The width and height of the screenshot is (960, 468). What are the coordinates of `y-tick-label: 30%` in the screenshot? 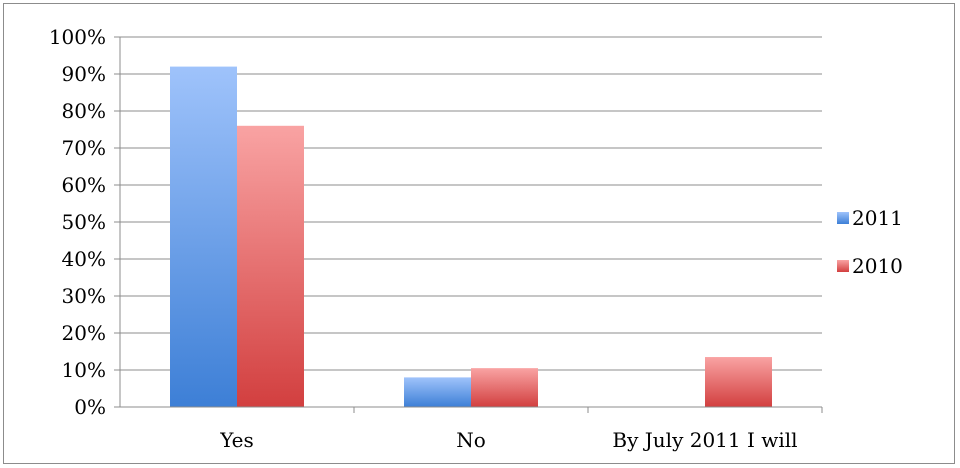 It's located at (84, 296).